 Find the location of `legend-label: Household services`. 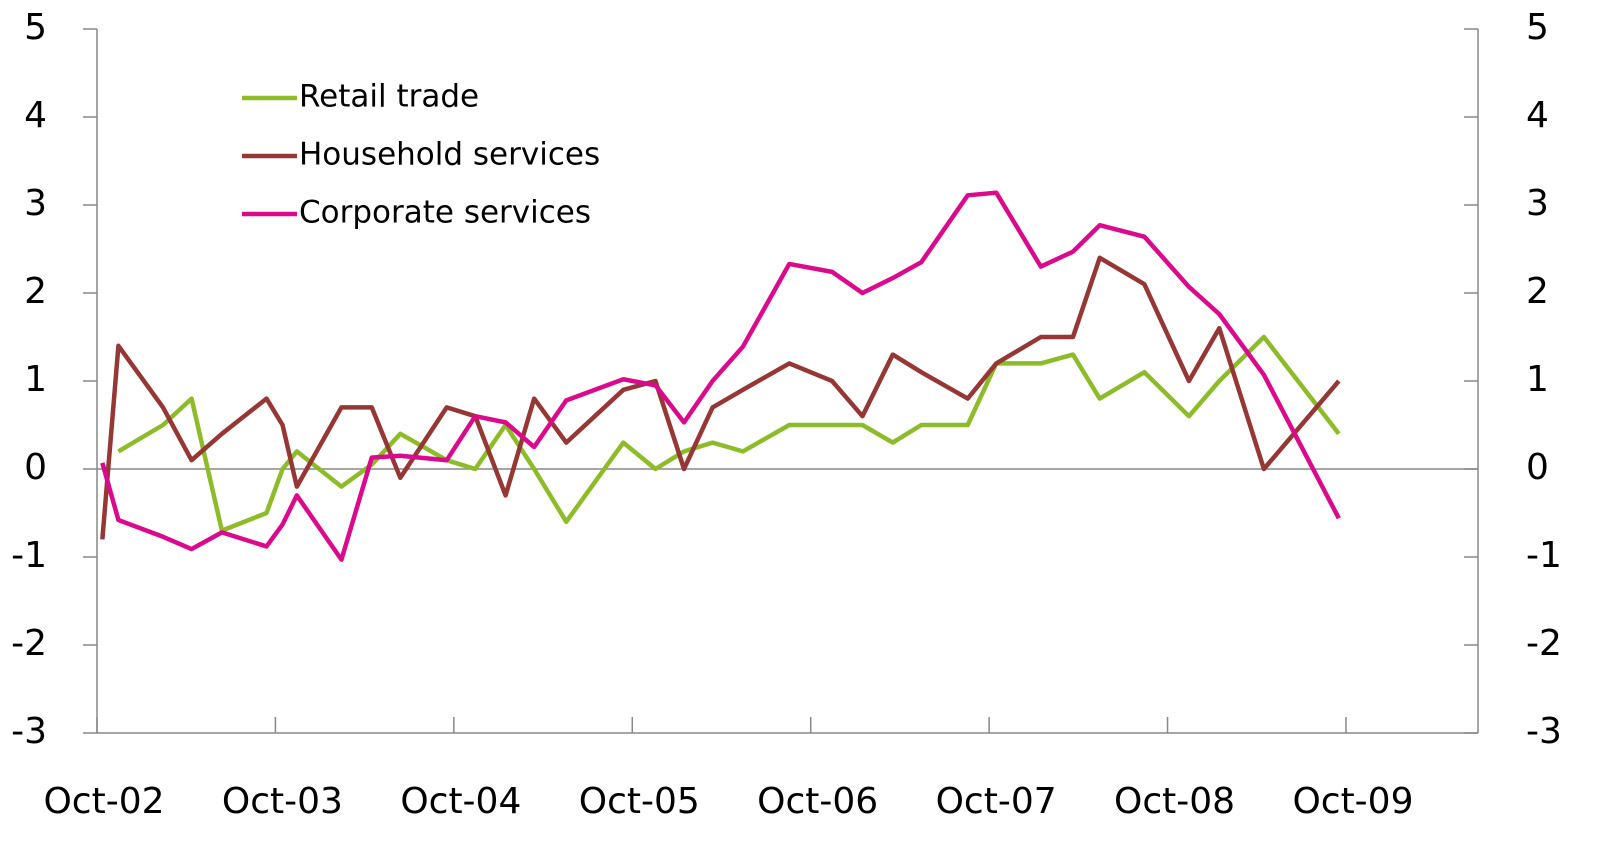

legend-label: Household services is located at coordinates (449, 155).